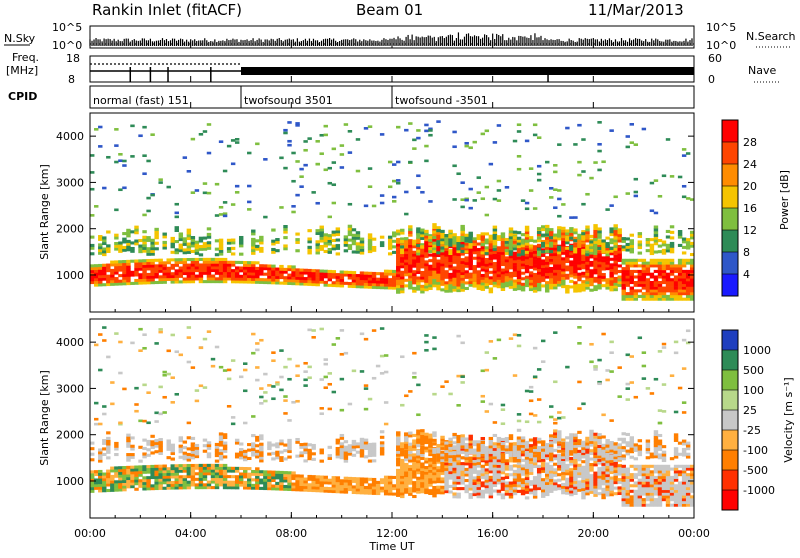  What do you see at coordinates (70, 275) in the screenshot?
I see `y-tick-label: 1000` at bounding box center [70, 275].